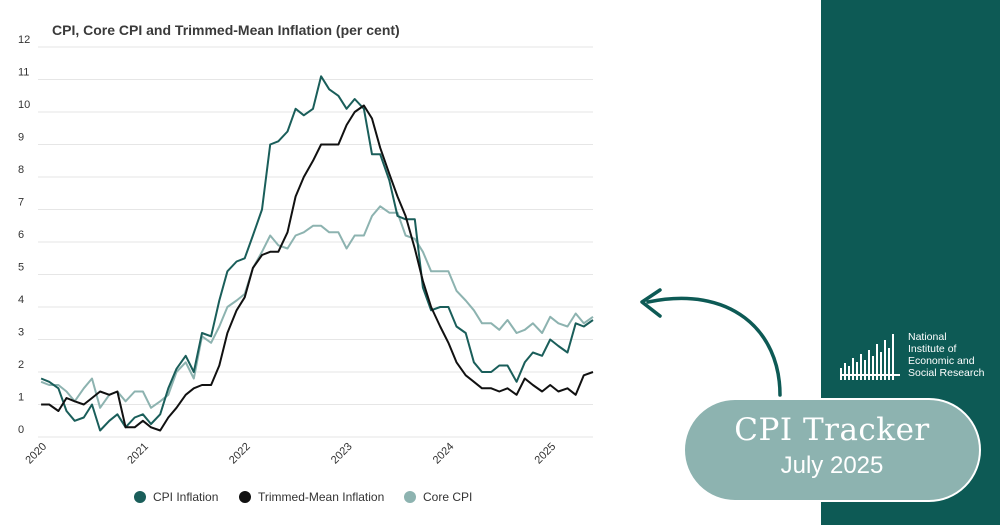 This screenshot has height=525, width=1000. Describe the element at coordinates (21, 203) in the screenshot. I see `y-tick-label: 7` at that location.